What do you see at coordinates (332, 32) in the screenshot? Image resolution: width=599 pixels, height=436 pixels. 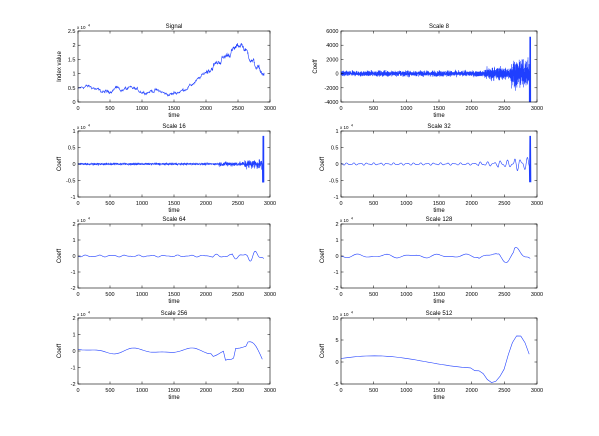 I see `y-tick-label: 6000` at bounding box center [332, 32].